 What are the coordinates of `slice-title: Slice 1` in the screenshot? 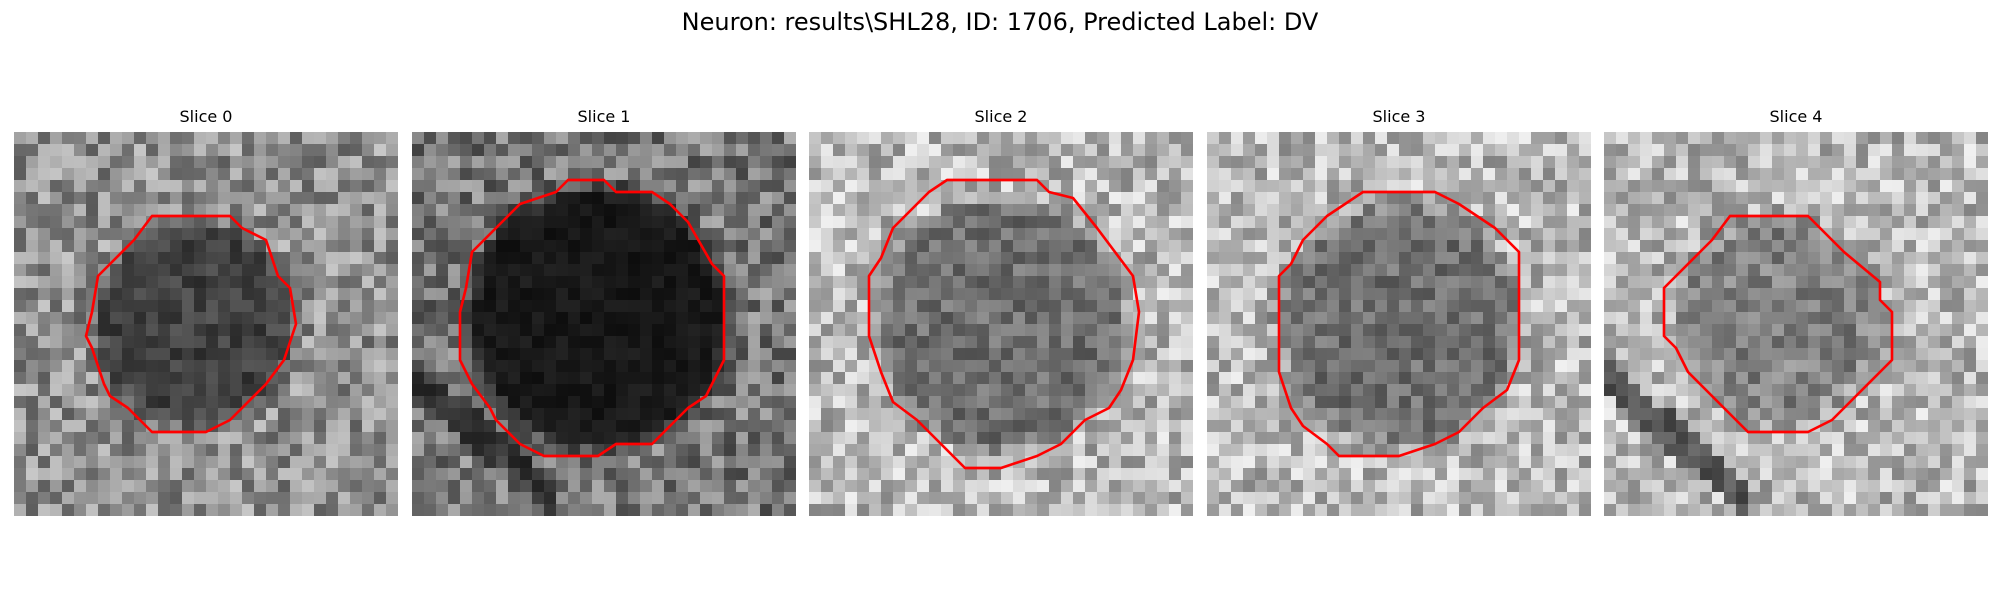 It's located at (604, 116).